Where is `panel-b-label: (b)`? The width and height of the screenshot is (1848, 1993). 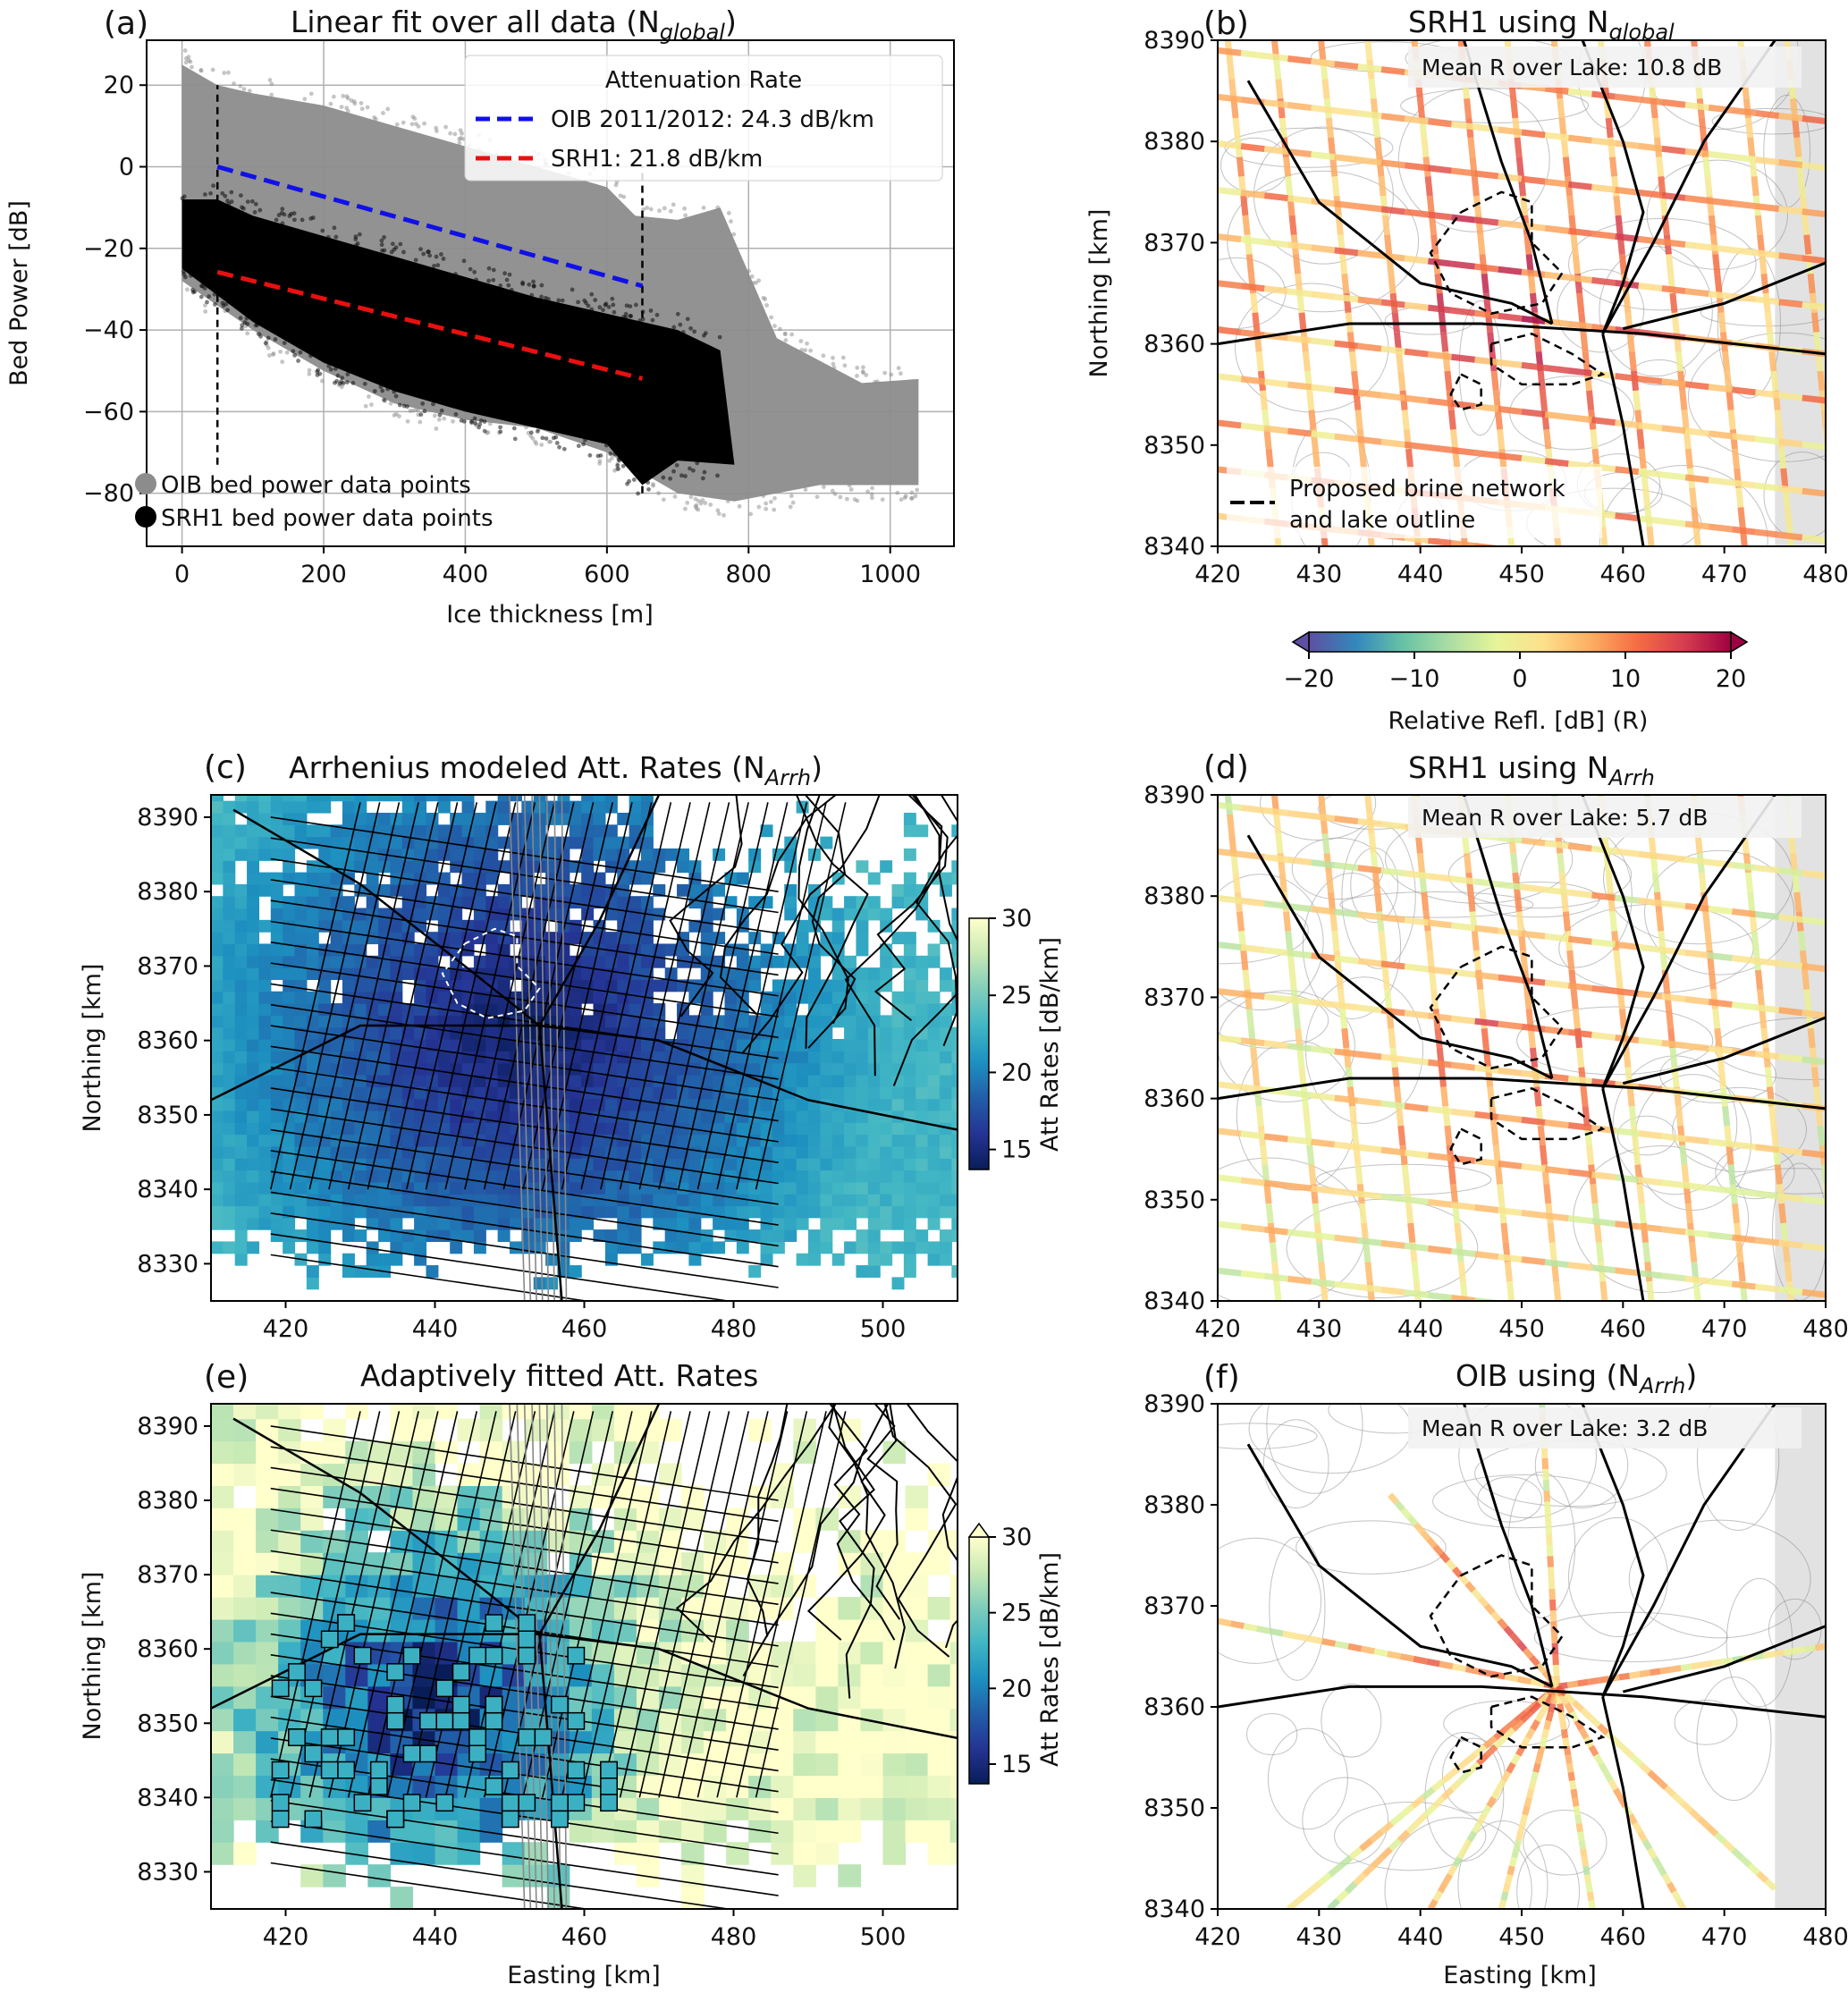 panel-b-label: (b) is located at coordinates (1226, 23).